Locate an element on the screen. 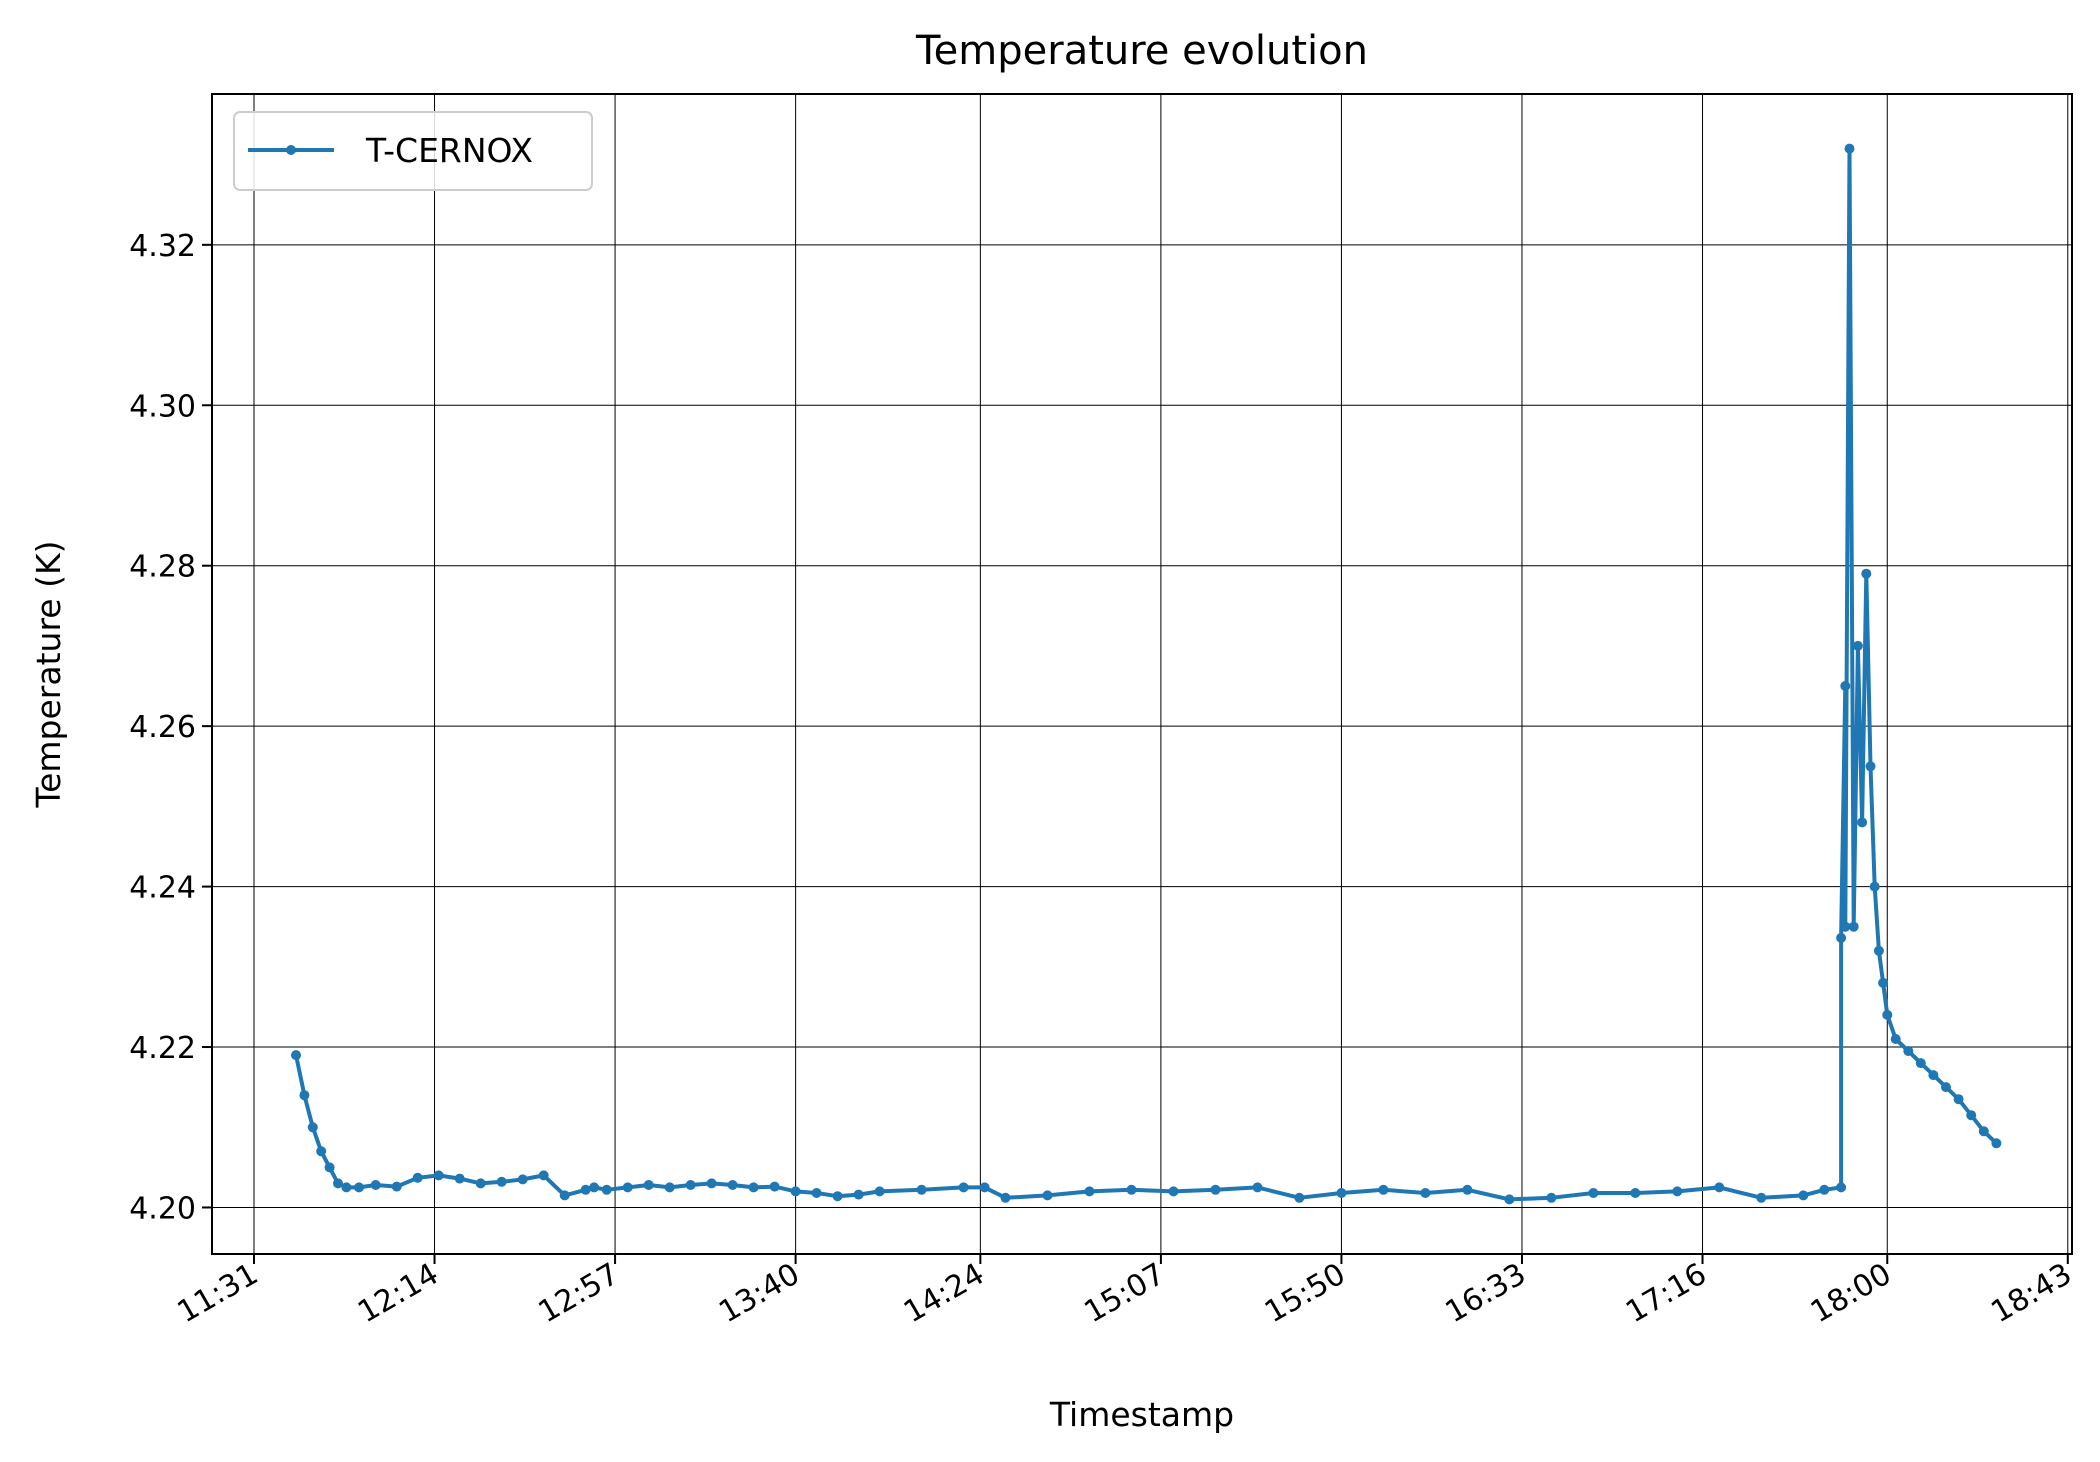 This screenshot has height=1462, width=2100. legend-box is located at coordinates (413, 151).